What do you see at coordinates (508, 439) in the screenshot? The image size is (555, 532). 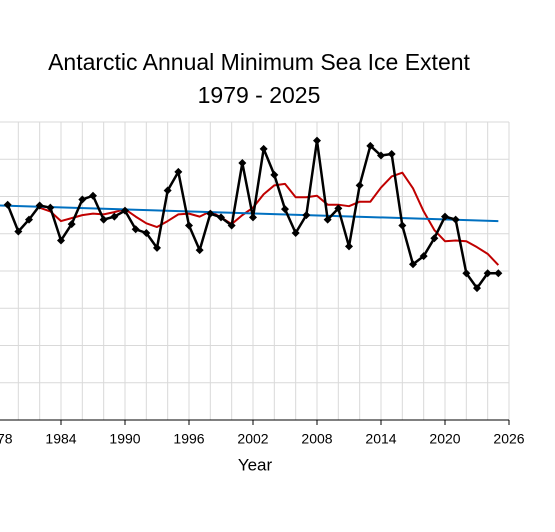 I see `x-tick-label: 2026` at bounding box center [508, 439].